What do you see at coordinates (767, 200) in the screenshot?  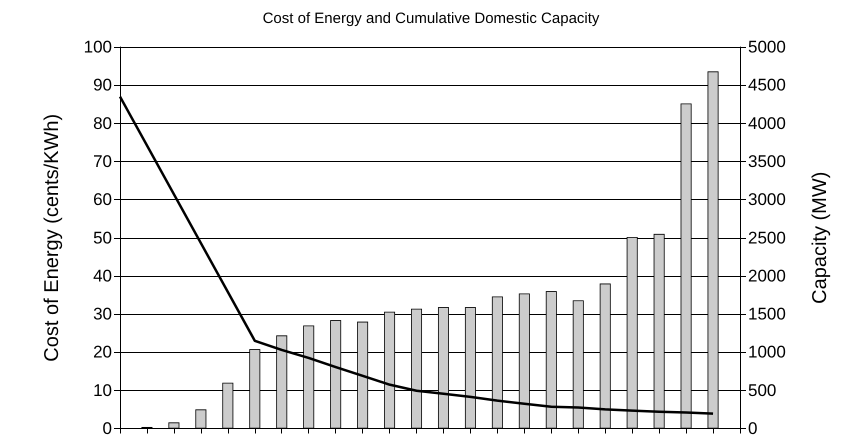 I see `y2-tick-label: 3000` at bounding box center [767, 200].